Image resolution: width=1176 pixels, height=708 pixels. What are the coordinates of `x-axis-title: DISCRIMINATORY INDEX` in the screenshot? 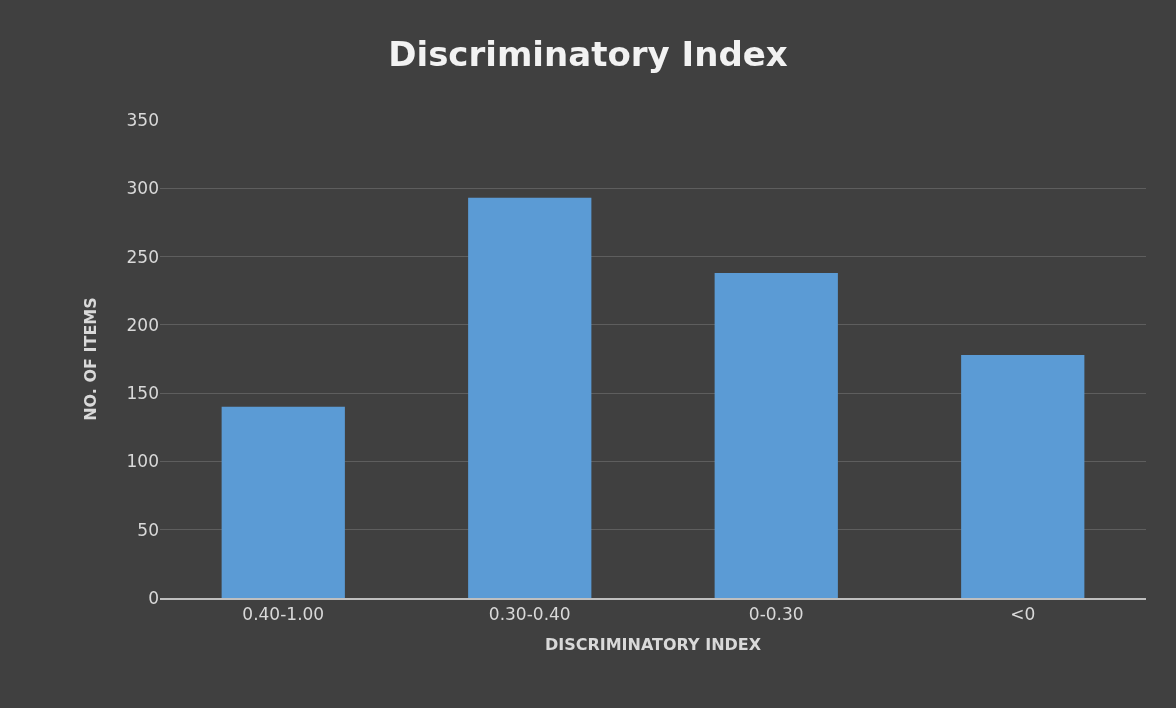 It's located at (653, 644).